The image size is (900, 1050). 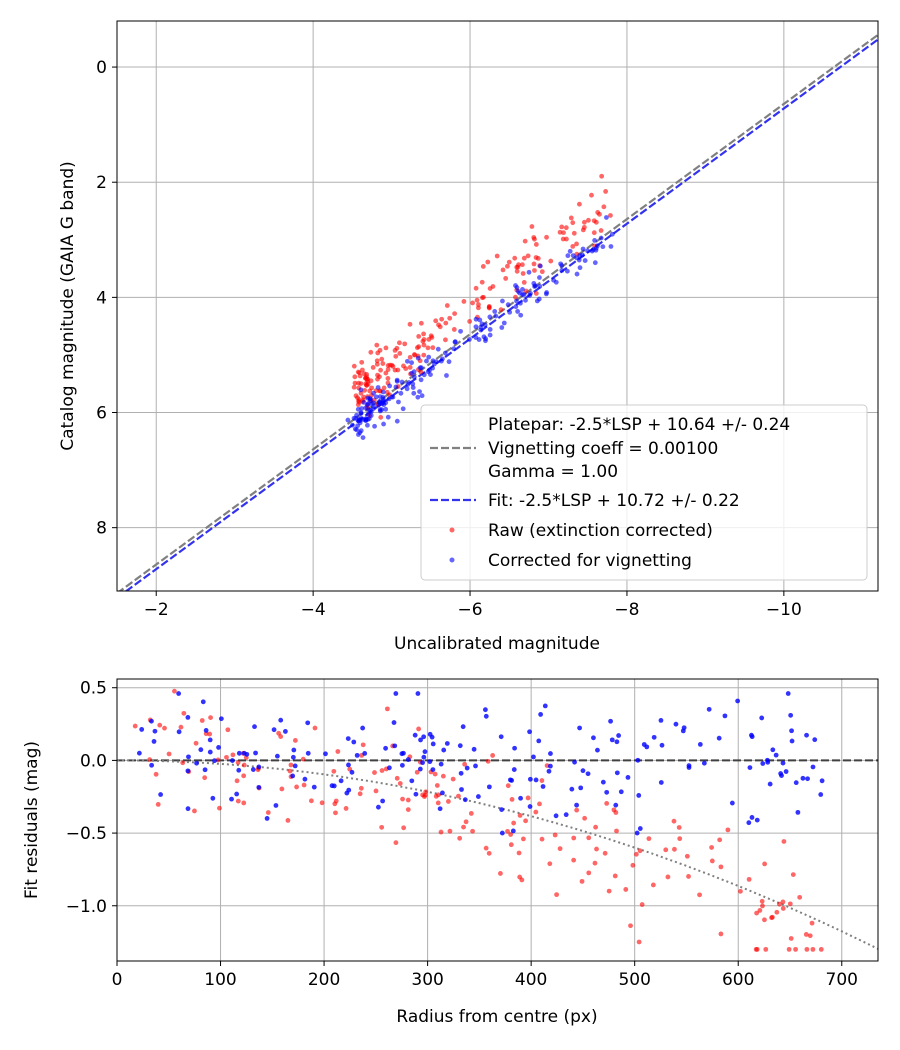 What do you see at coordinates (86, 834) in the screenshot?
I see `bot-y-tick-label: −0.5` at bounding box center [86, 834].